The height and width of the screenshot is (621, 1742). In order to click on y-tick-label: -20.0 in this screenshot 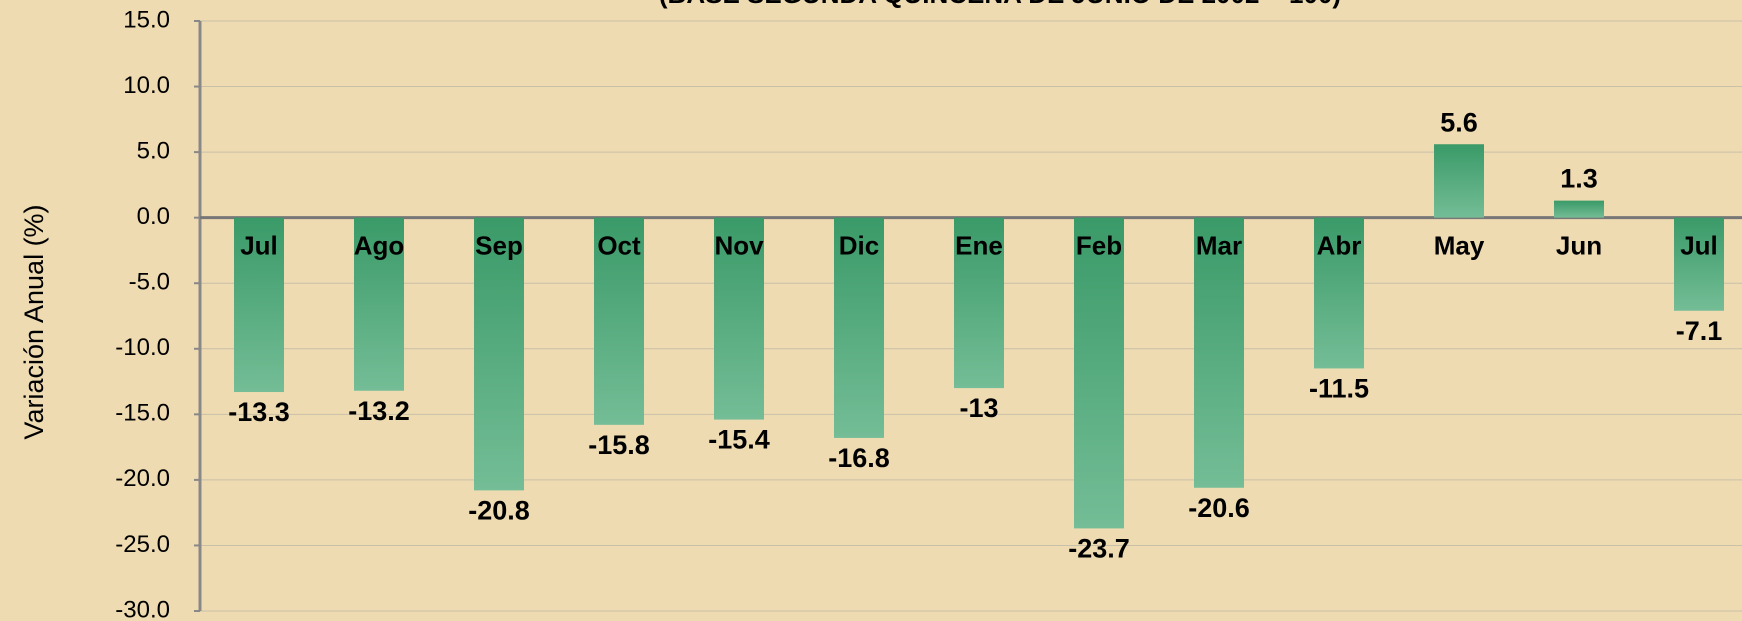, I will do `click(142, 478)`.